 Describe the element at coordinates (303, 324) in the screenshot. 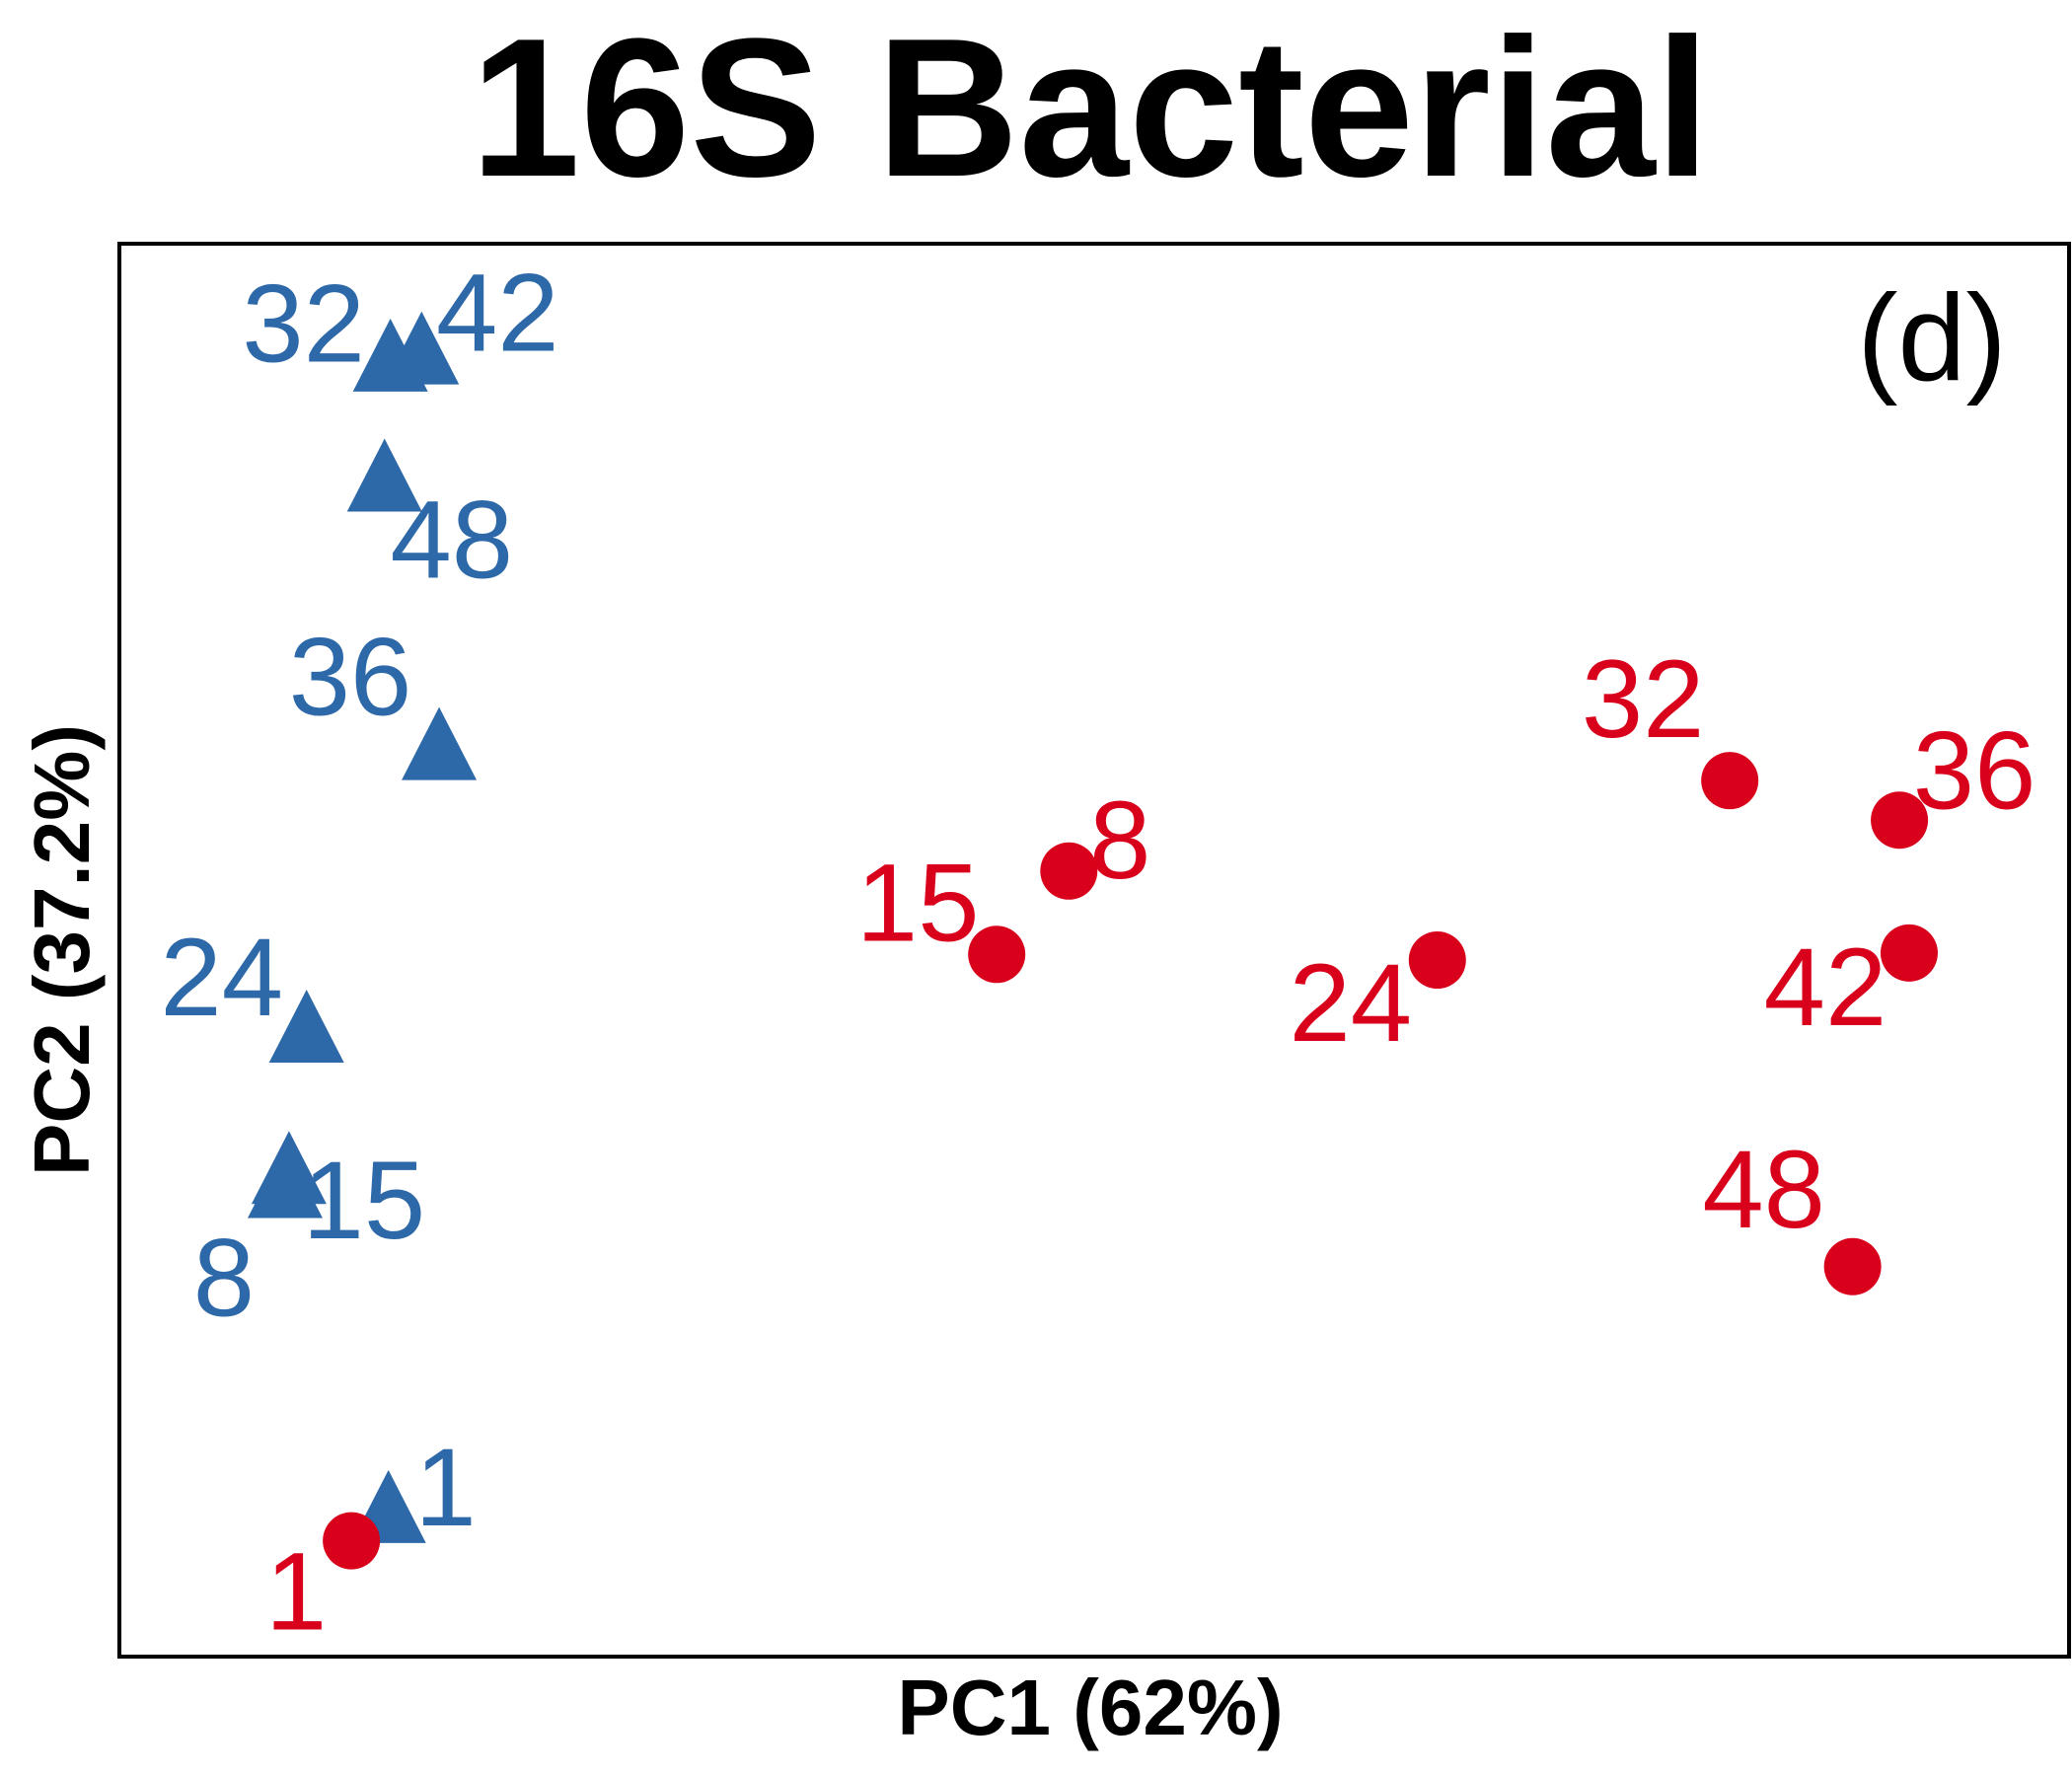

I see `triangle-point-label-32: 32` at that location.